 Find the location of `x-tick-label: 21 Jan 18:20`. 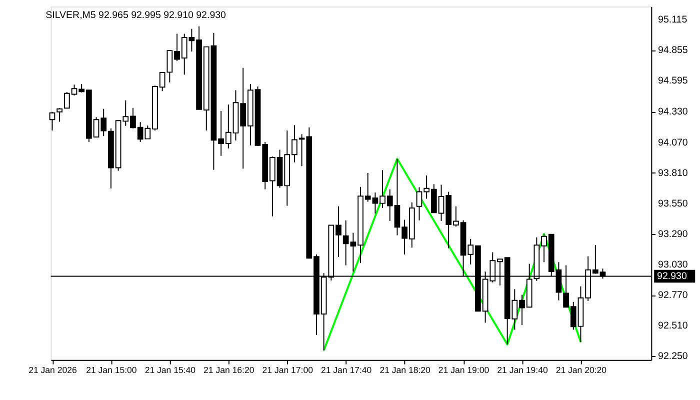

x-tick-label: 21 Jan 18:20 is located at coordinates (405, 370).